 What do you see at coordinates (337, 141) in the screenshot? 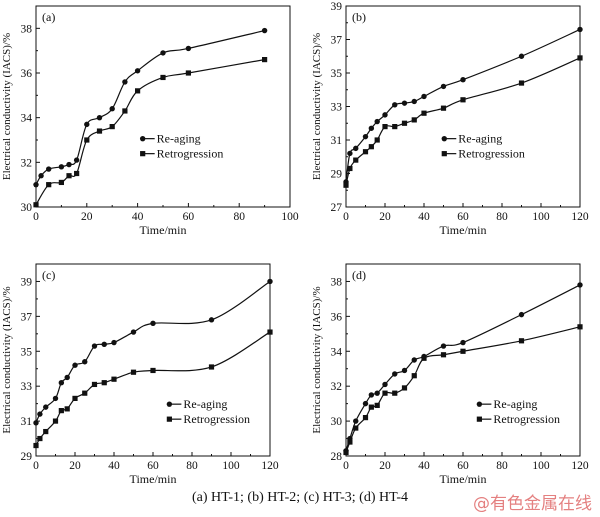
I see `y-tick-label: 31` at bounding box center [337, 141].